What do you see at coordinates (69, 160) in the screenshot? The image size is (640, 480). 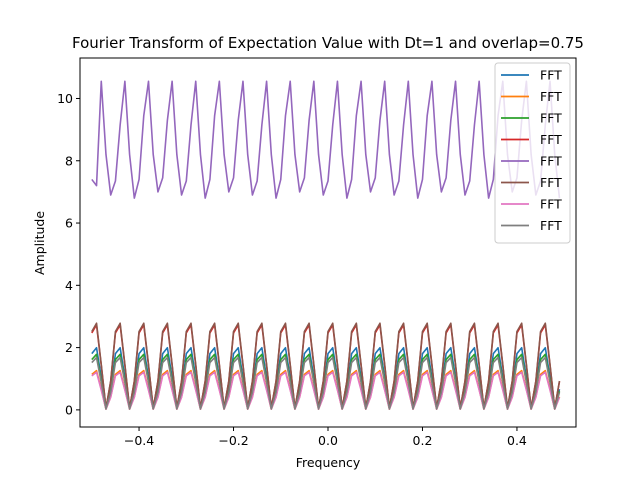 I see `y-tick-label: 8` at bounding box center [69, 160].